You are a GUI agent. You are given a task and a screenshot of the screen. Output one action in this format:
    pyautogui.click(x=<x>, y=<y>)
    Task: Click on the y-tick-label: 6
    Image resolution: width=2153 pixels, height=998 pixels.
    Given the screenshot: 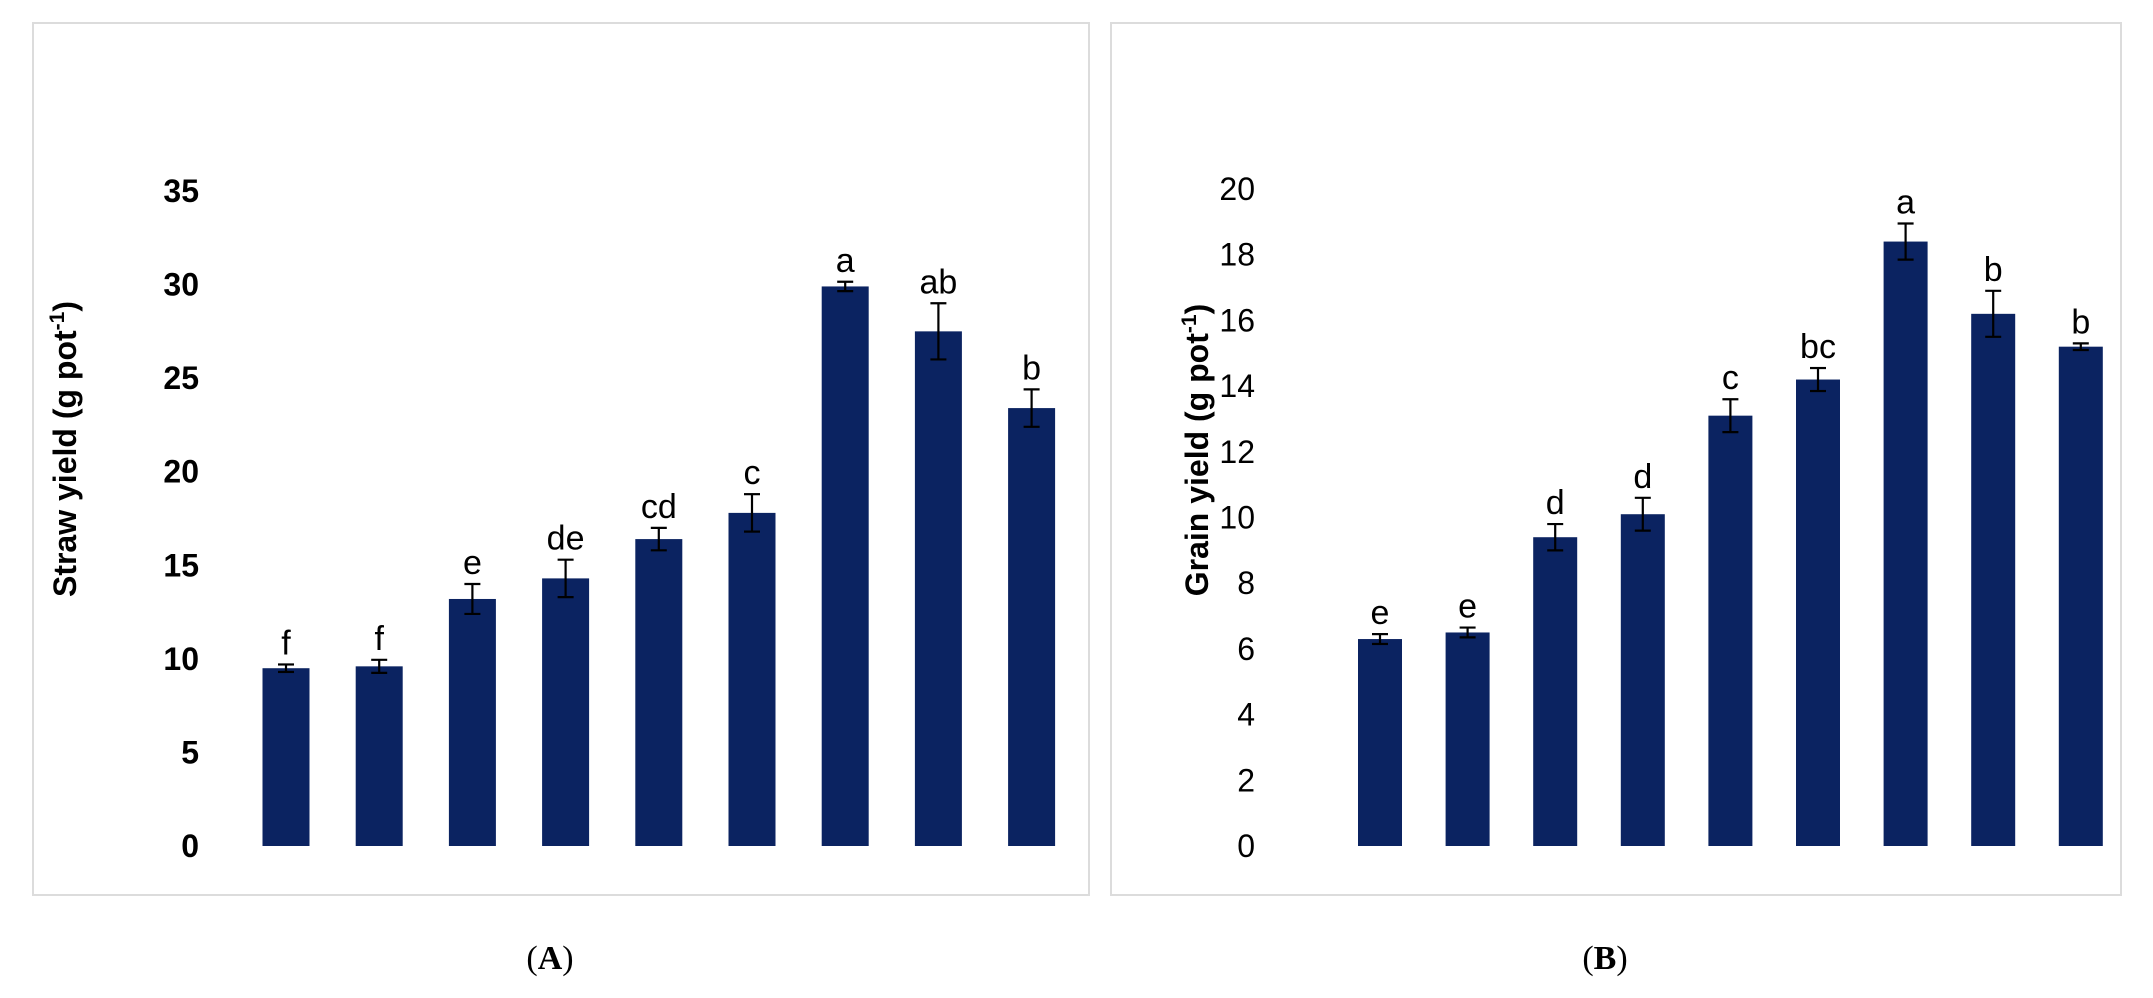 What is the action you would take?
    pyautogui.click(x=1246, y=649)
    